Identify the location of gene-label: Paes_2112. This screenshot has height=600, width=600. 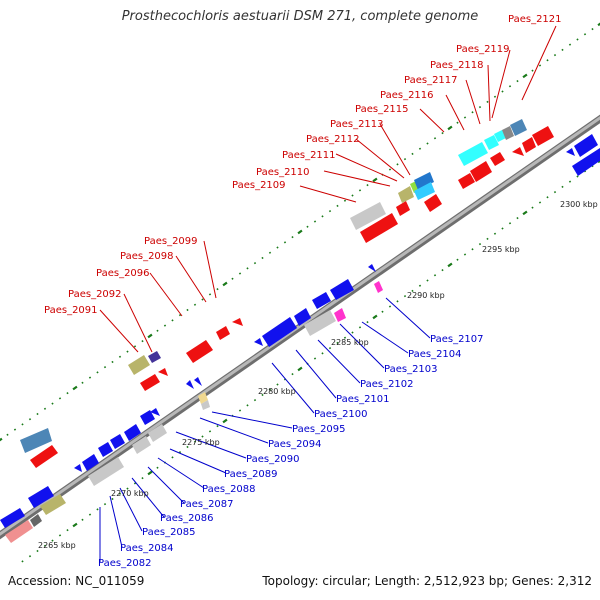
(333, 139).